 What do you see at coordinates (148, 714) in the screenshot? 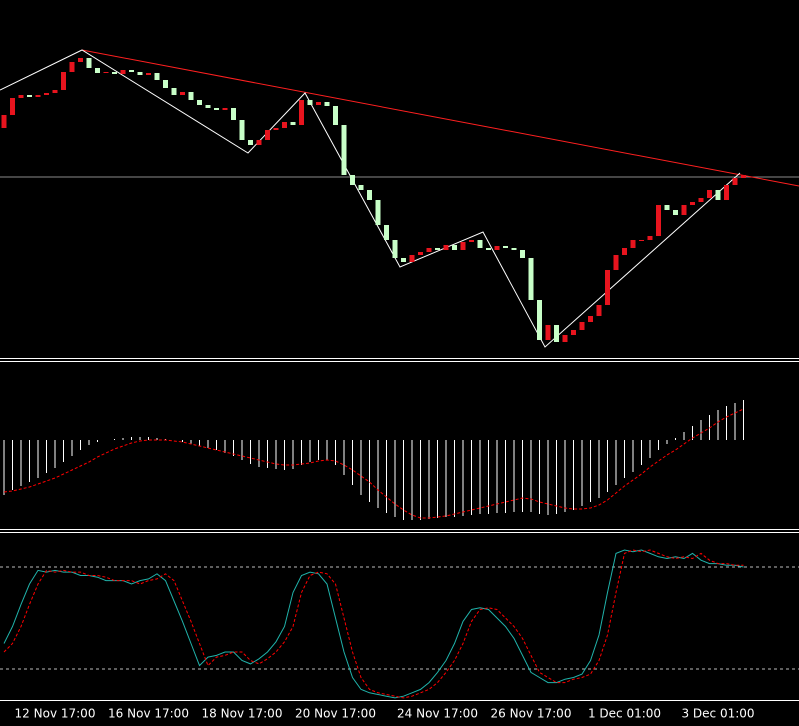
I see `x-tick-label: 16 Nov 17:00` at bounding box center [148, 714].